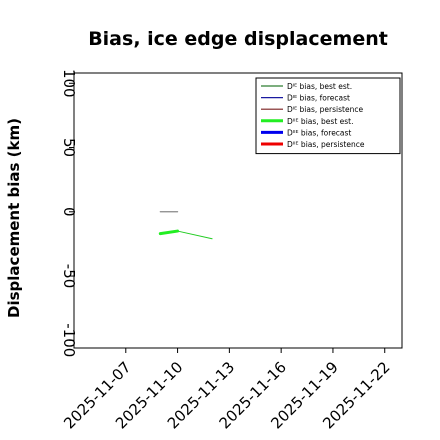  Describe the element at coordinates (14, 218) in the screenshot. I see `y-axis-label: Displacement bias (km)` at that location.